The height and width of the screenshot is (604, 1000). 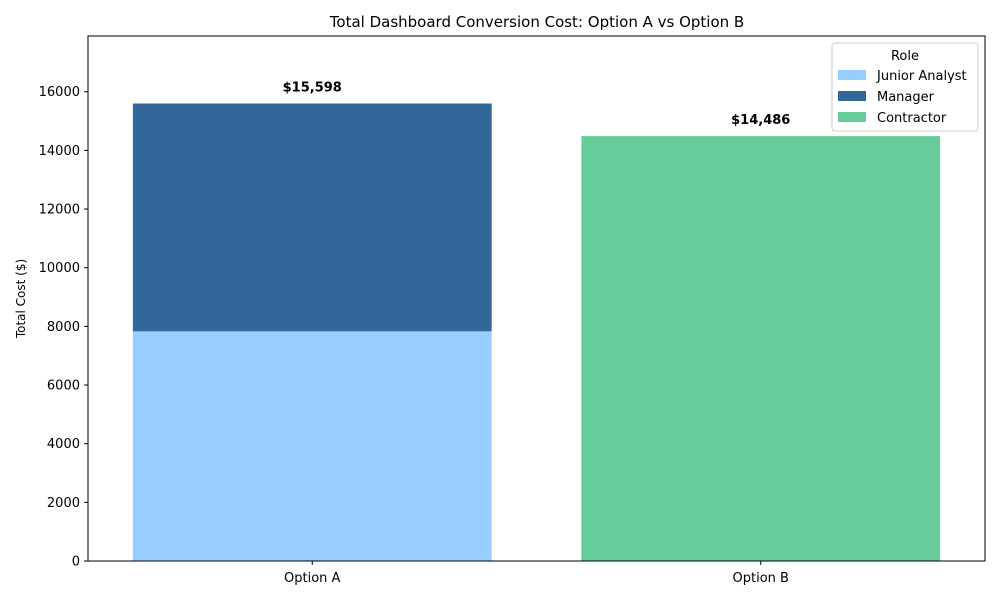 I want to click on y-tick-label: 12000, so click(x=59, y=210).